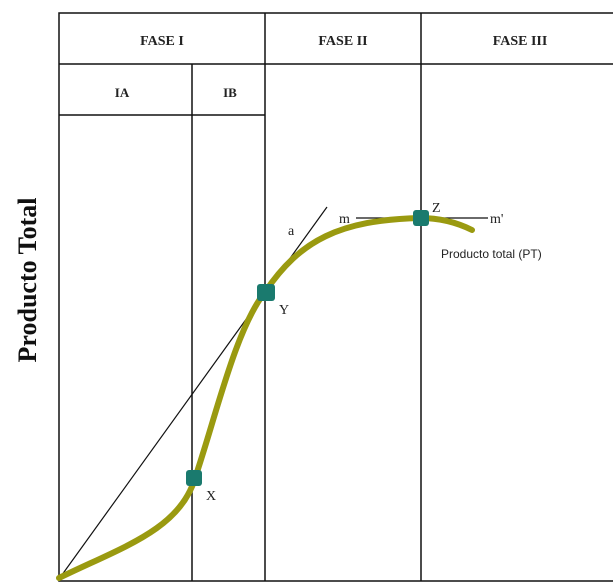 The image size is (613, 584). I want to click on point-x-label: X, so click(211, 496).